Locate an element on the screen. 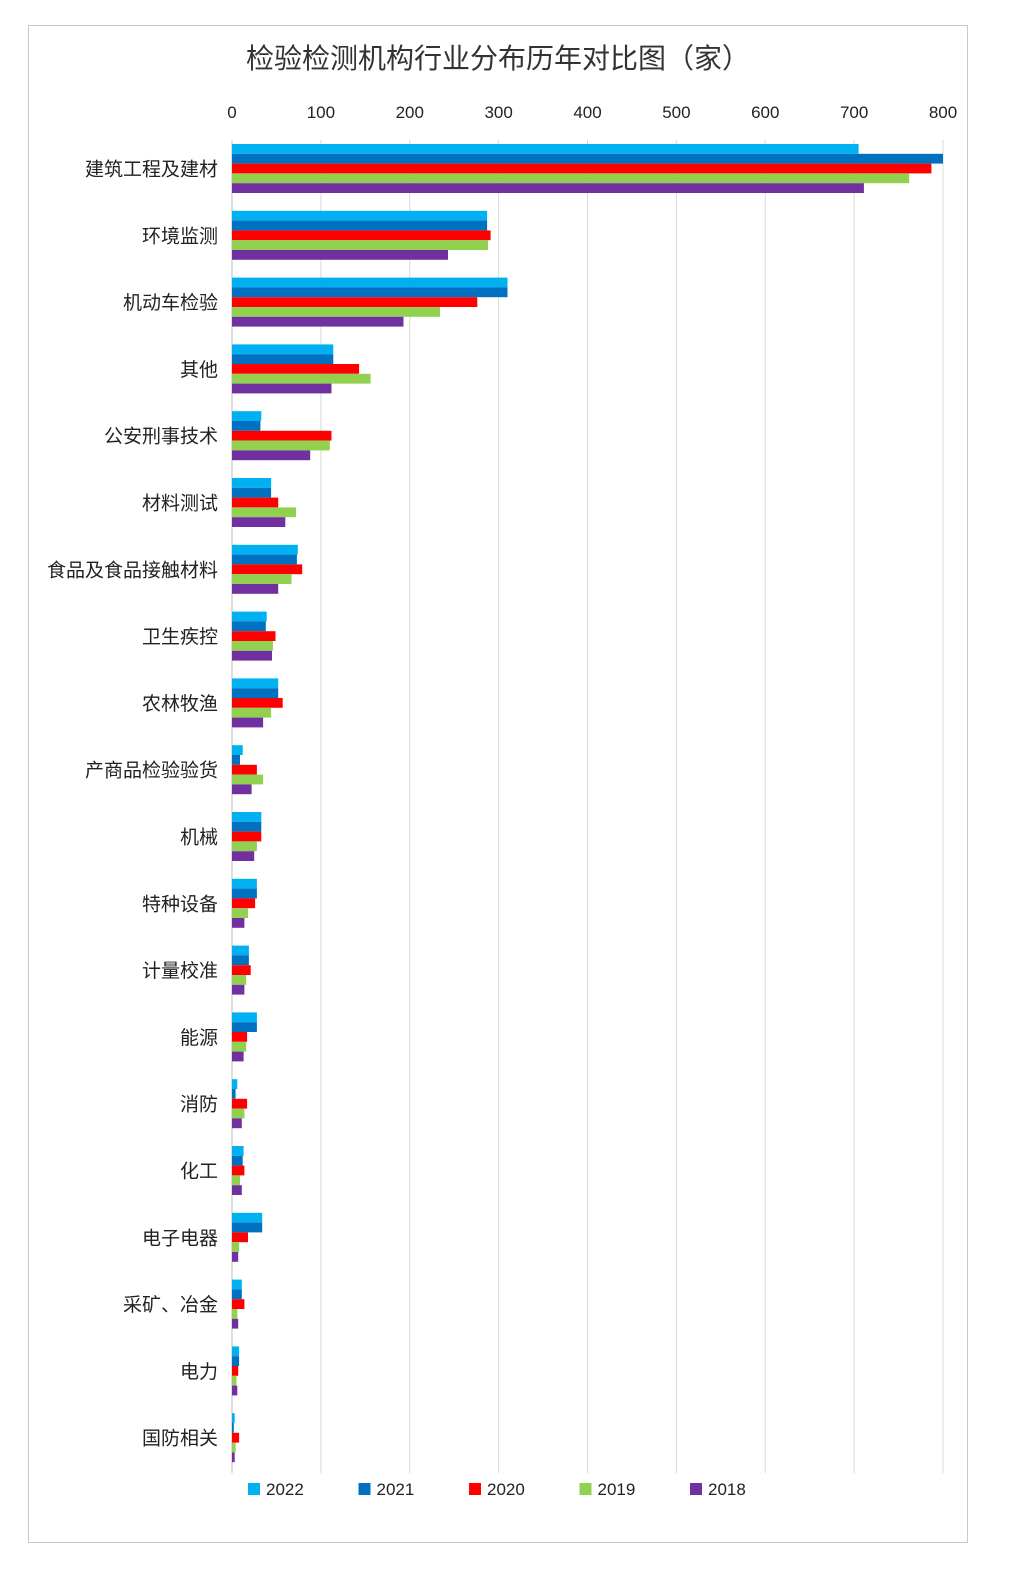 This screenshot has height=1589, width=1021. category-label: 食品及食品接触材料 is located at coordinates (132, 570).